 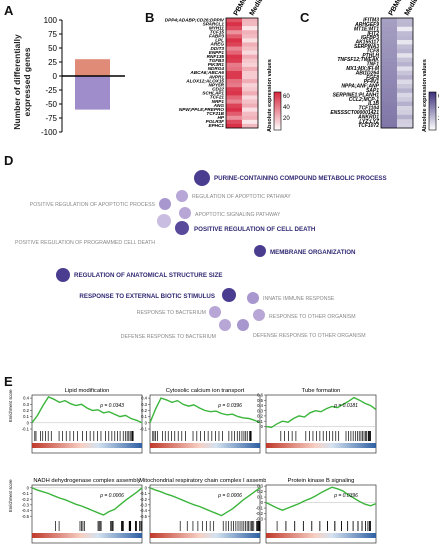 What do you see at coordinates (364, 100) in the screenshot?
I see `gene-label: CCL2;MCP-1` at bounding box center [364, 100].